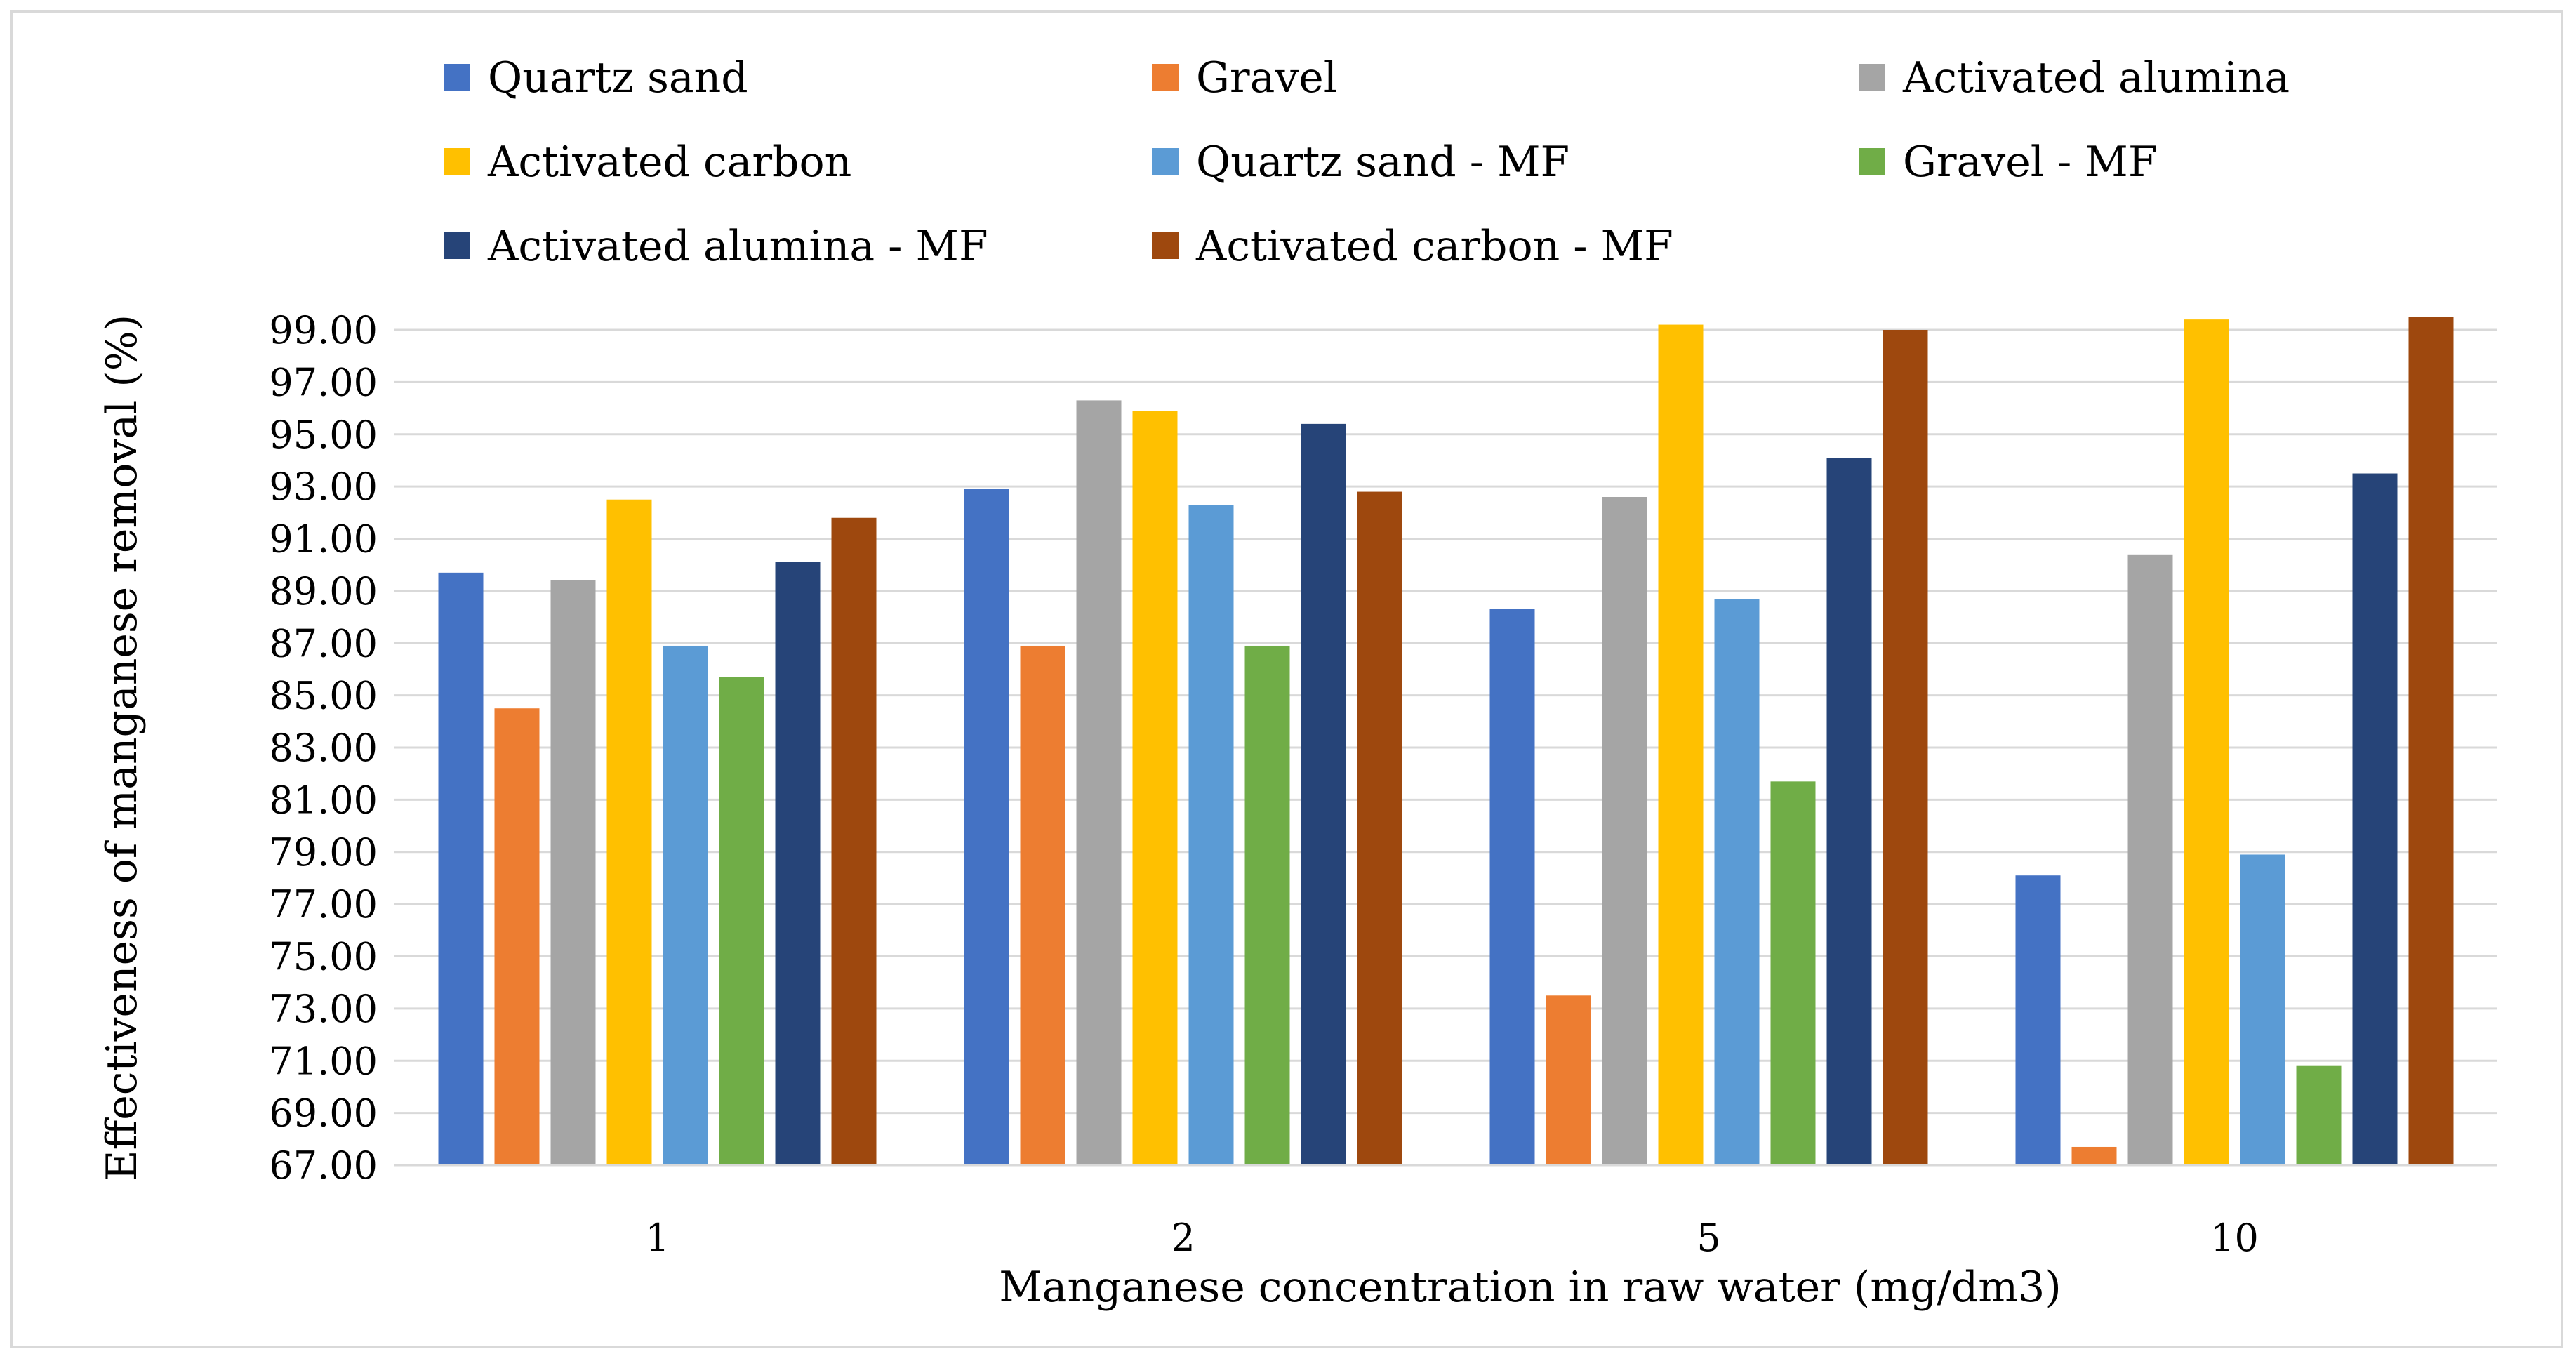  I want to click on y-tick-label: 73.00, so click(324, 1009).